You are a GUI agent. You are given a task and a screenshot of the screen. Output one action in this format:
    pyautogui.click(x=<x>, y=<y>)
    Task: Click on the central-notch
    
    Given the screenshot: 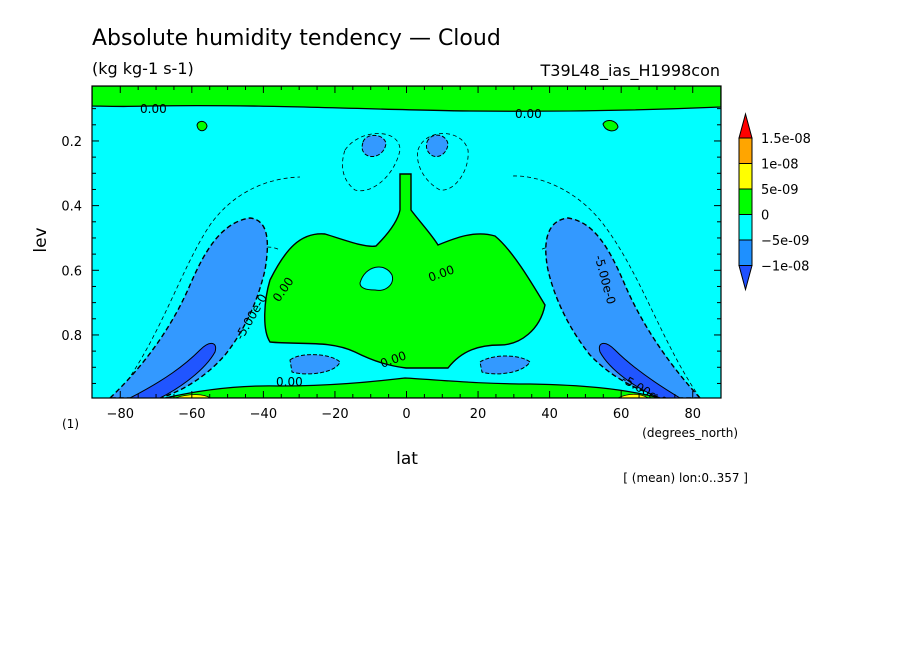 What is the action you would take?
    pyautogui.click(x=376, y=278)
    